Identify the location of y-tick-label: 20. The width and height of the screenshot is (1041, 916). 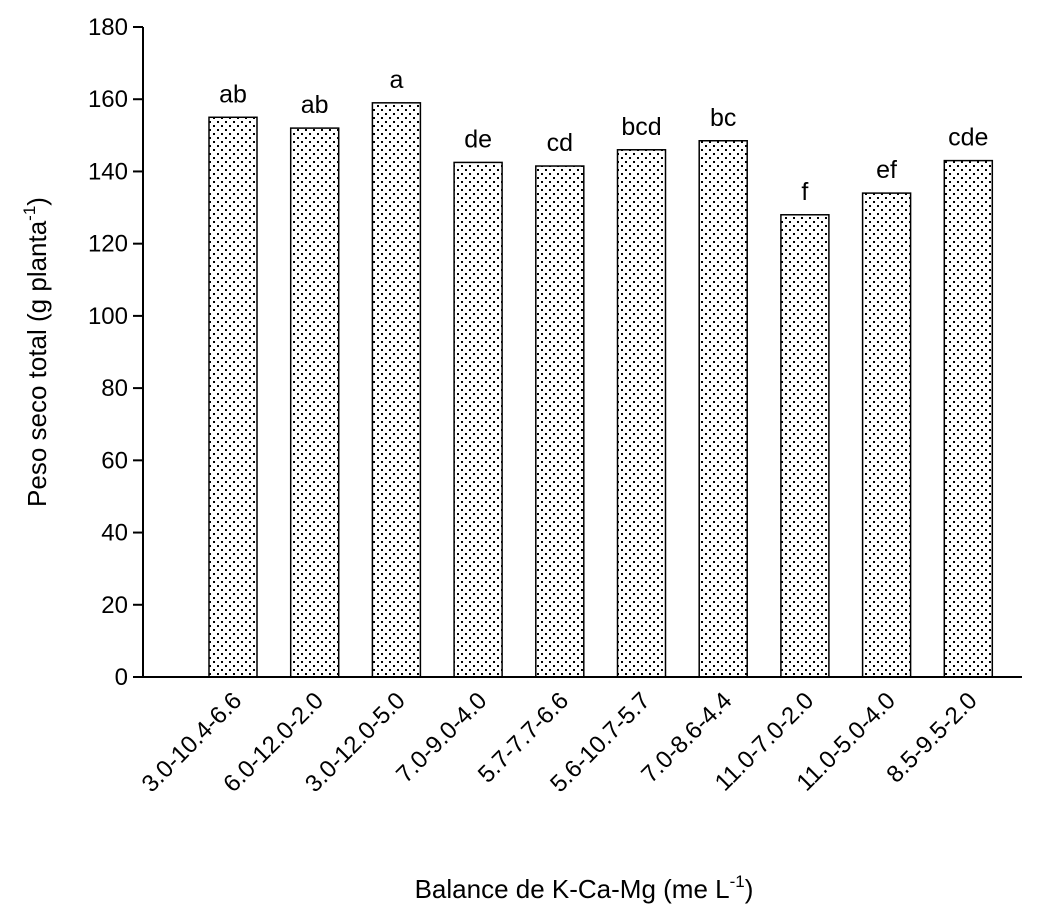
(114, 605).